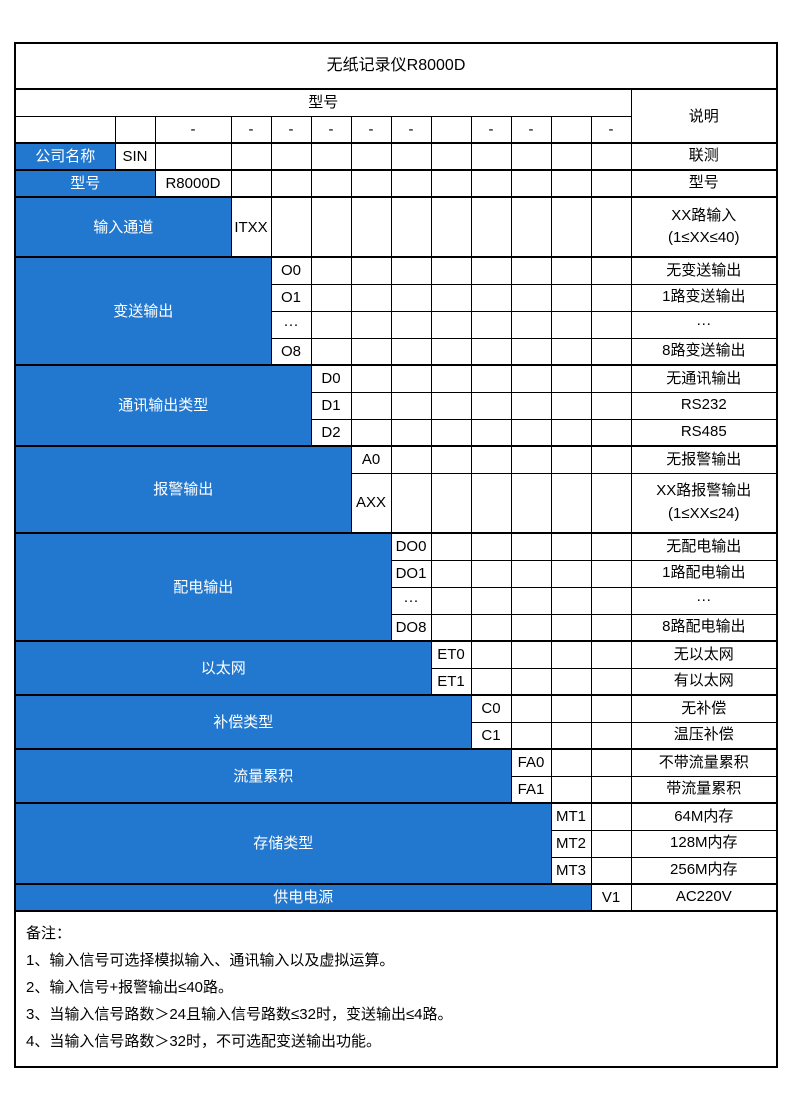  Describe the element at coordinates (704, 789) in the screenshot. I see `description-cell: 带流量累积` at that location.